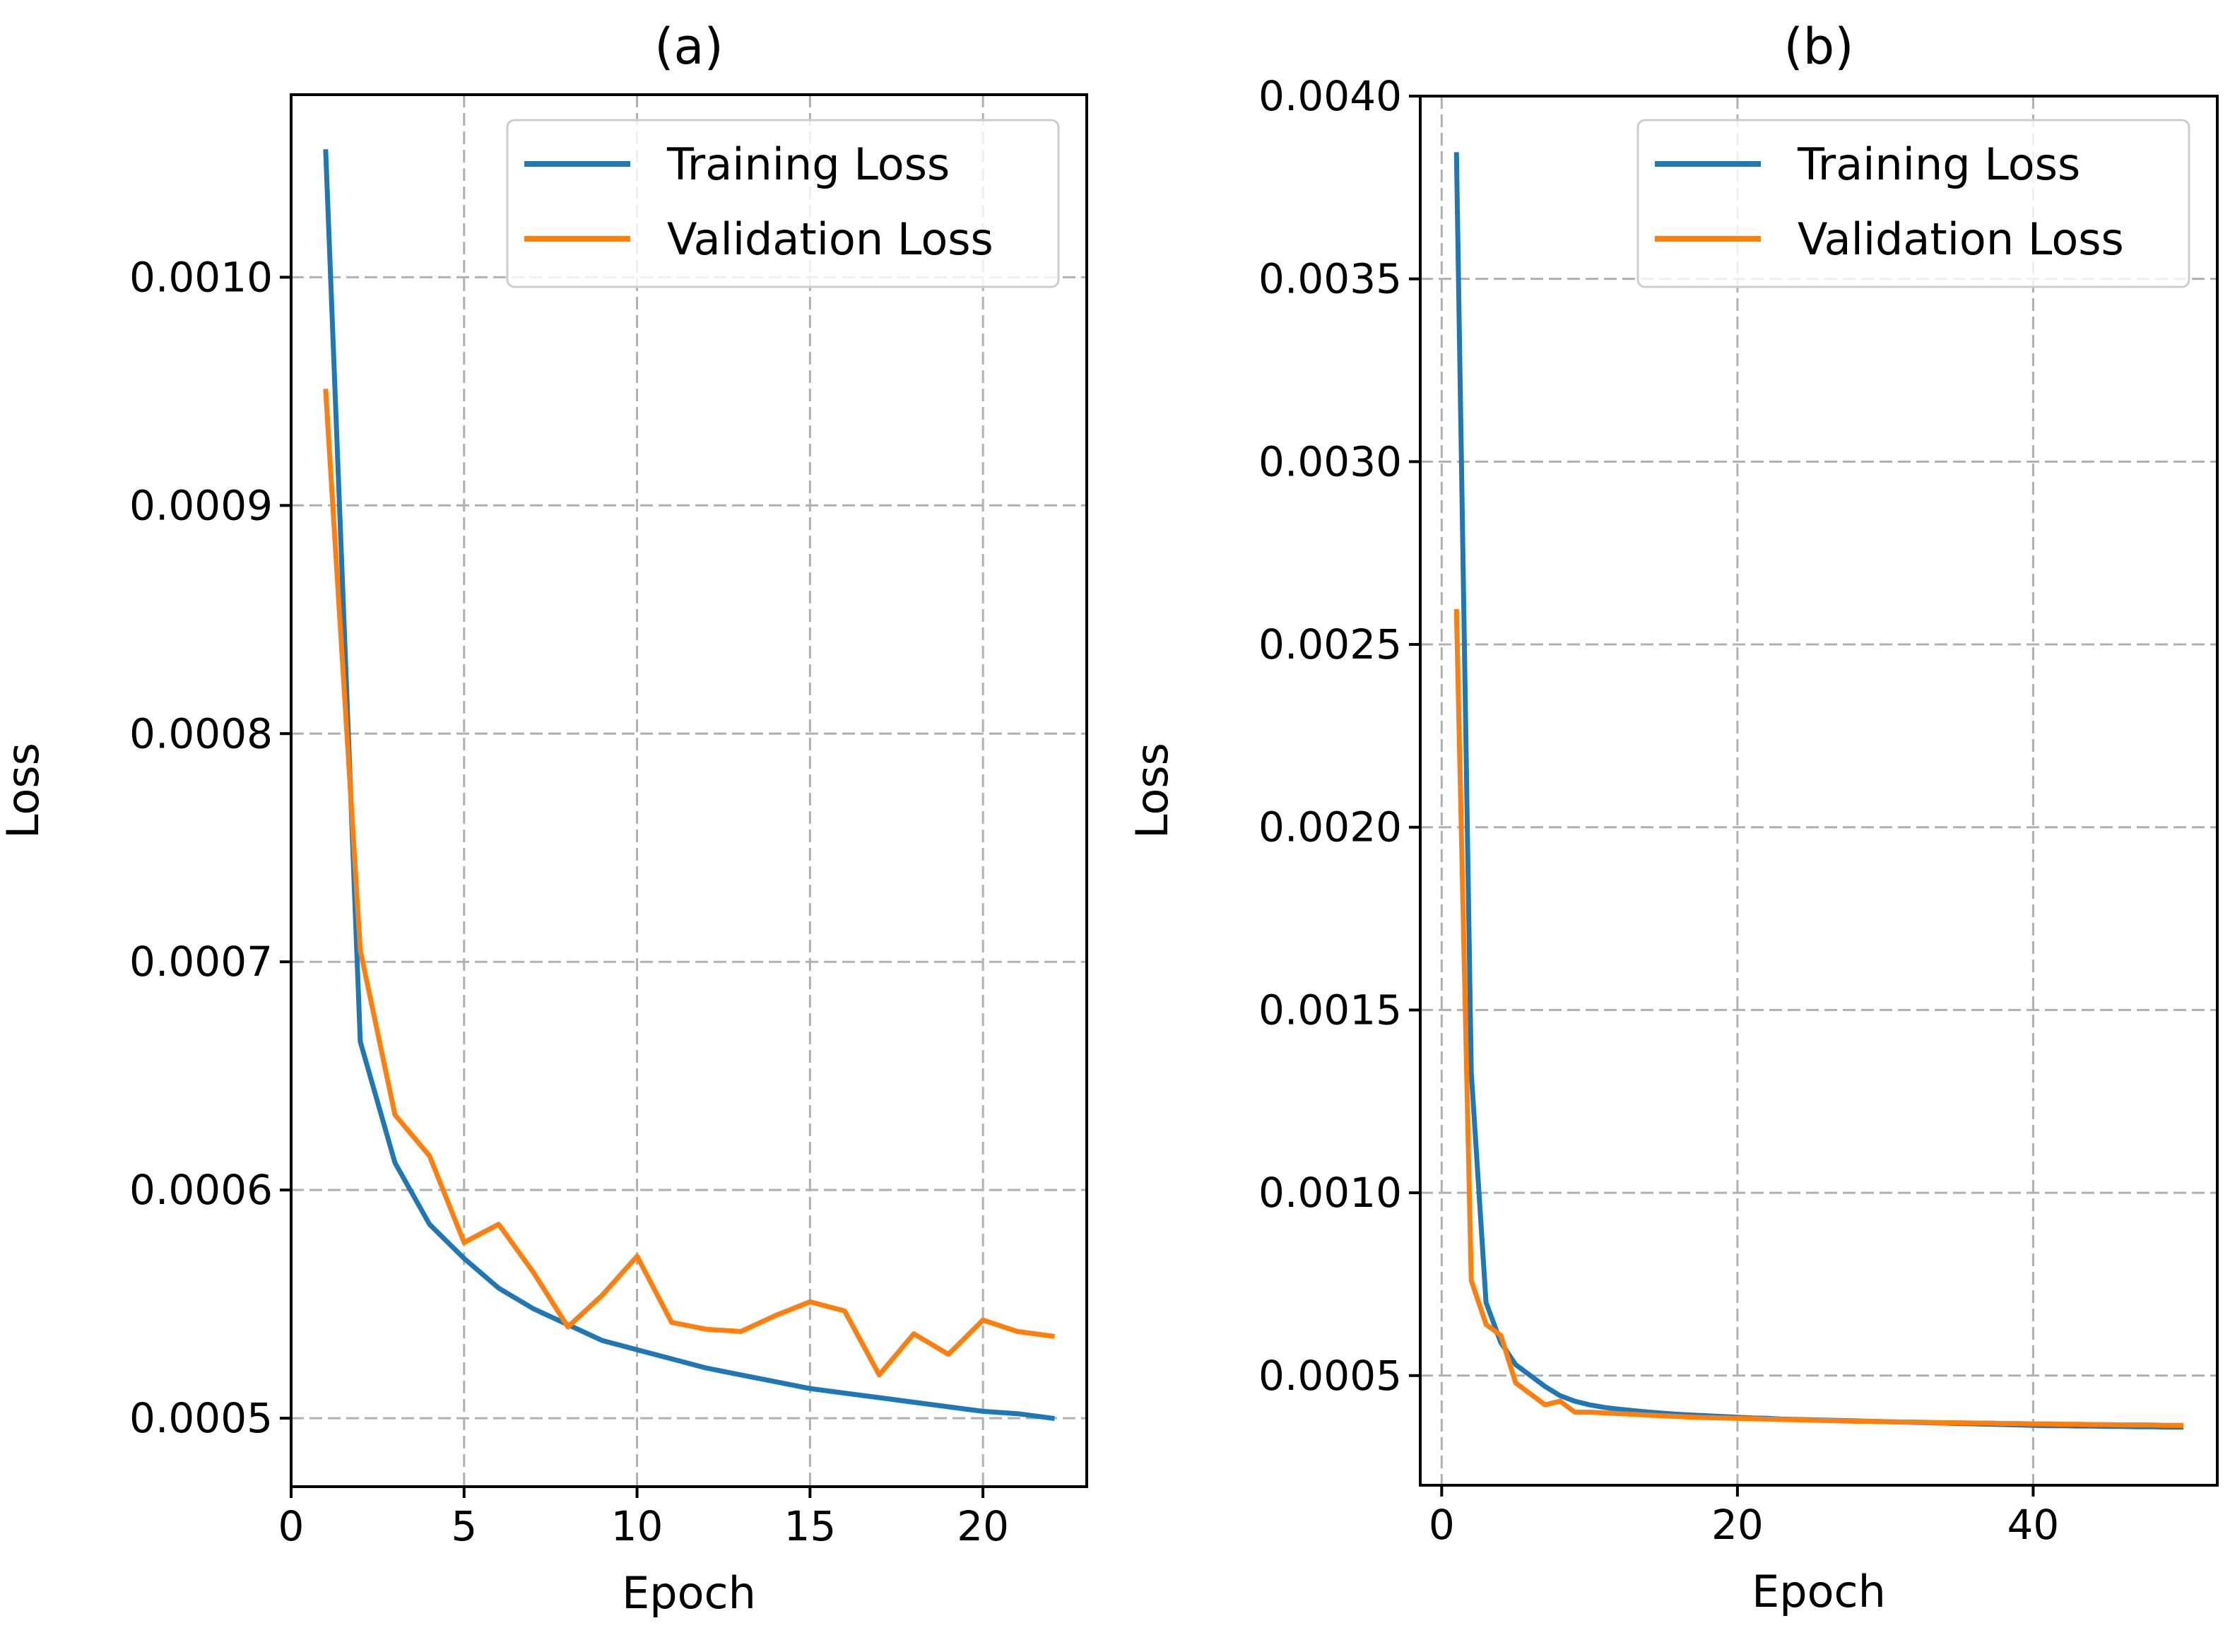 The height and width of the screenshot is (1652, 2230). Describe the element at coordinates (1152, 791) in the screenshot. I see `chart-1-y-axis-label: Loss` at that location.